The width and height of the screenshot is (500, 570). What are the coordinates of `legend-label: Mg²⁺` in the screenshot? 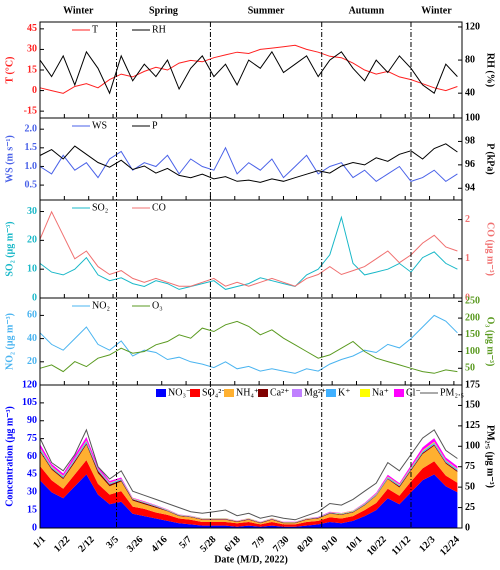 It's located at (315, 392).